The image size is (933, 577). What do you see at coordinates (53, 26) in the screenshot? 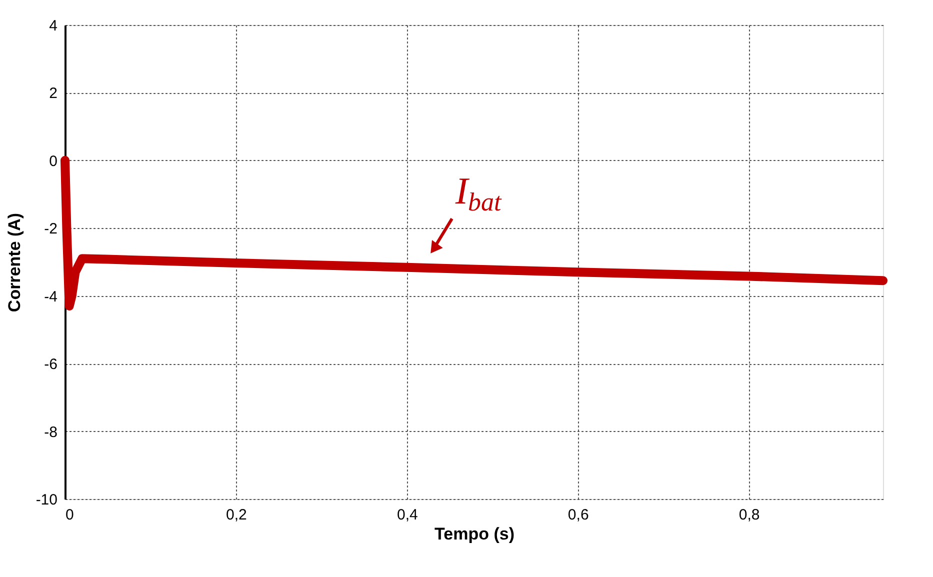
I see `y-tick-label: 4` at bounding box center [53, 26].